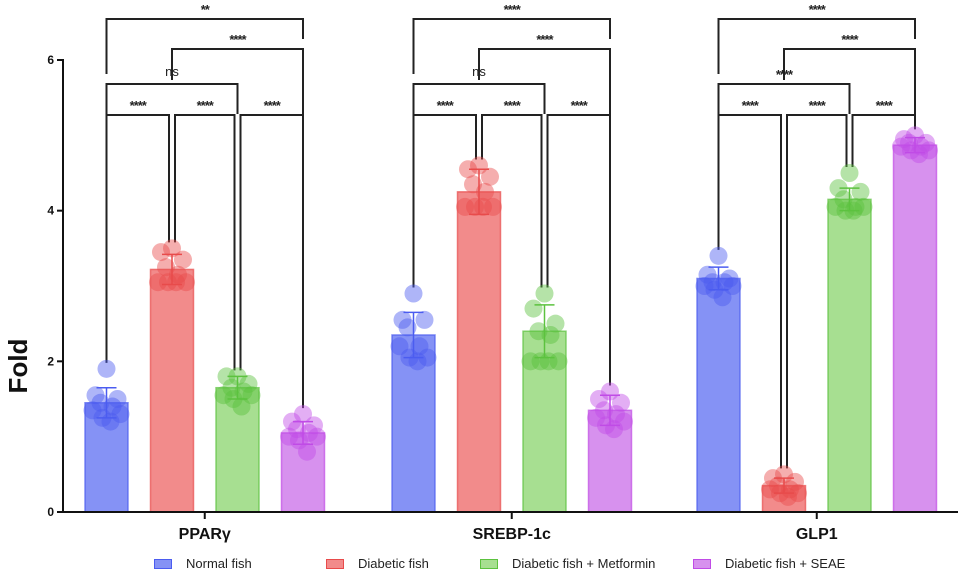 The image size is (961, 574). Describe the element at coordinates (50, 60) in the screenshot. I see `y-tick-label: 6` at that location.